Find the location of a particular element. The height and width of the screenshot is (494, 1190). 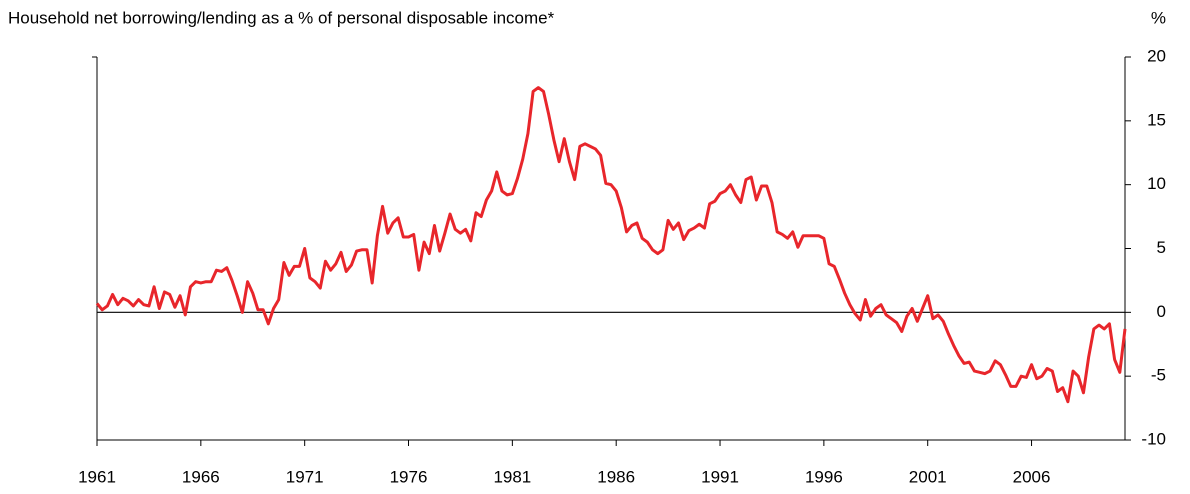

x-tick-label: 1981 is located at coordinates (512, 476).